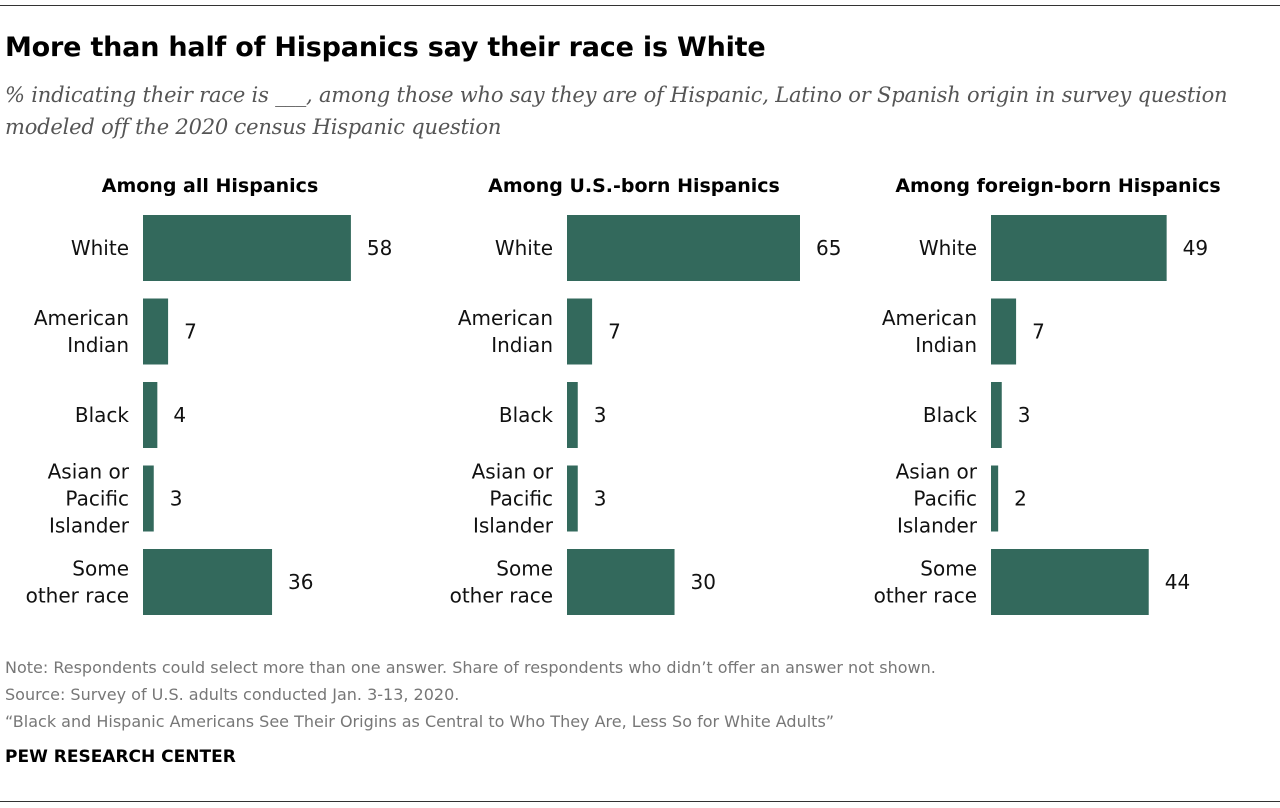 This screenshot has width=1280, height=808. Describe the element at coordinates (1020, 499) in the screenshot. I see `value-label-asian-or-pacific-islander: 2` at that location.